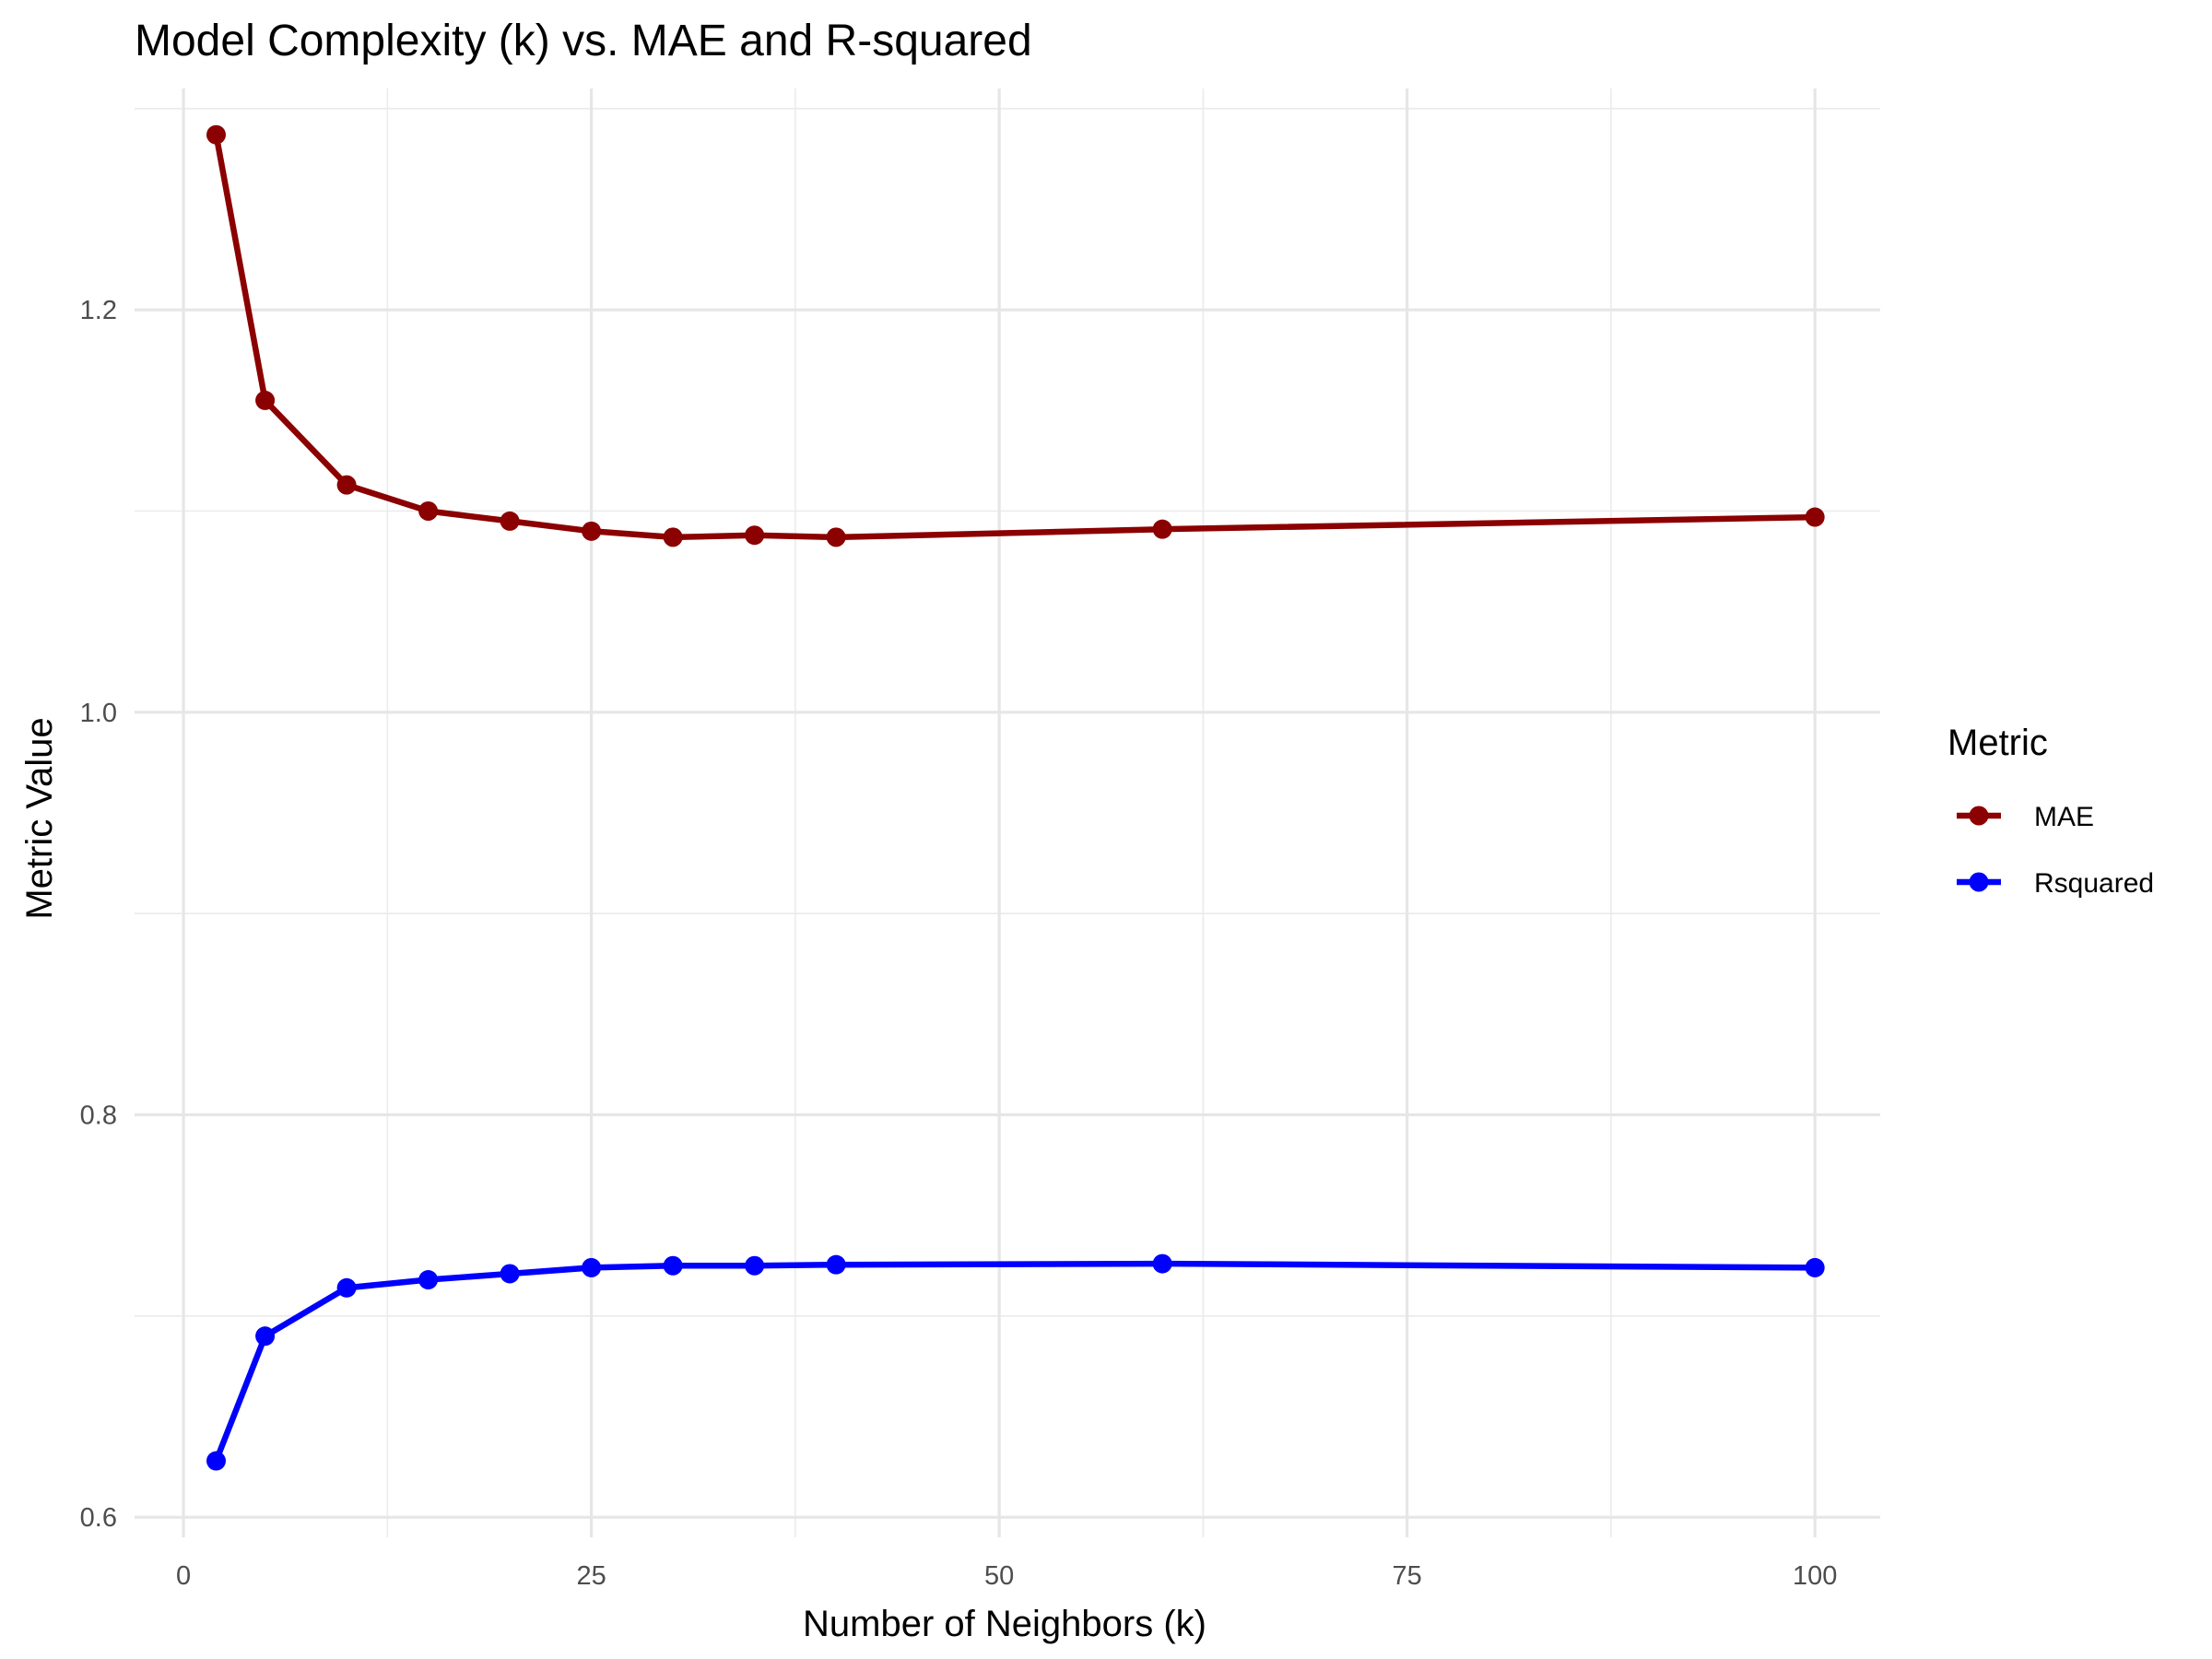 This screenshot has width=2212, height=1659. I want to click on x-tick-label: 0, so click(183, 1576).